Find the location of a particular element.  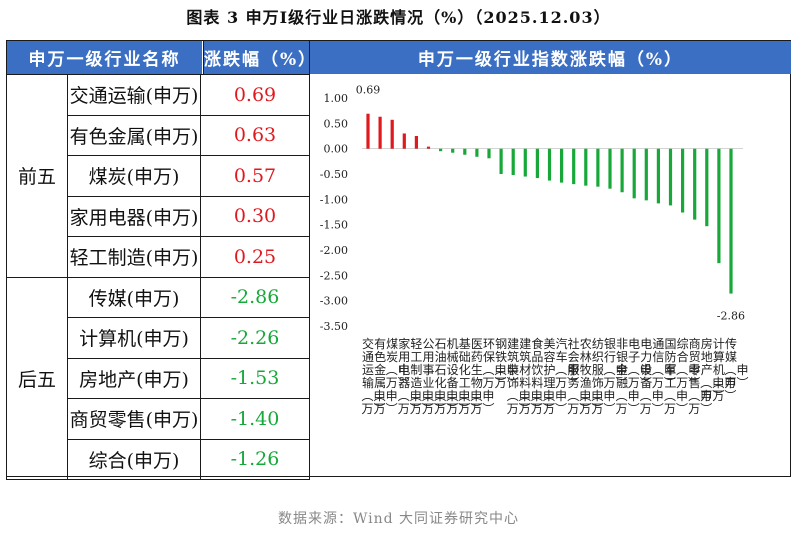

x-tick-label: 有色金属︵申万︶ is located at coordinates (385, 376).